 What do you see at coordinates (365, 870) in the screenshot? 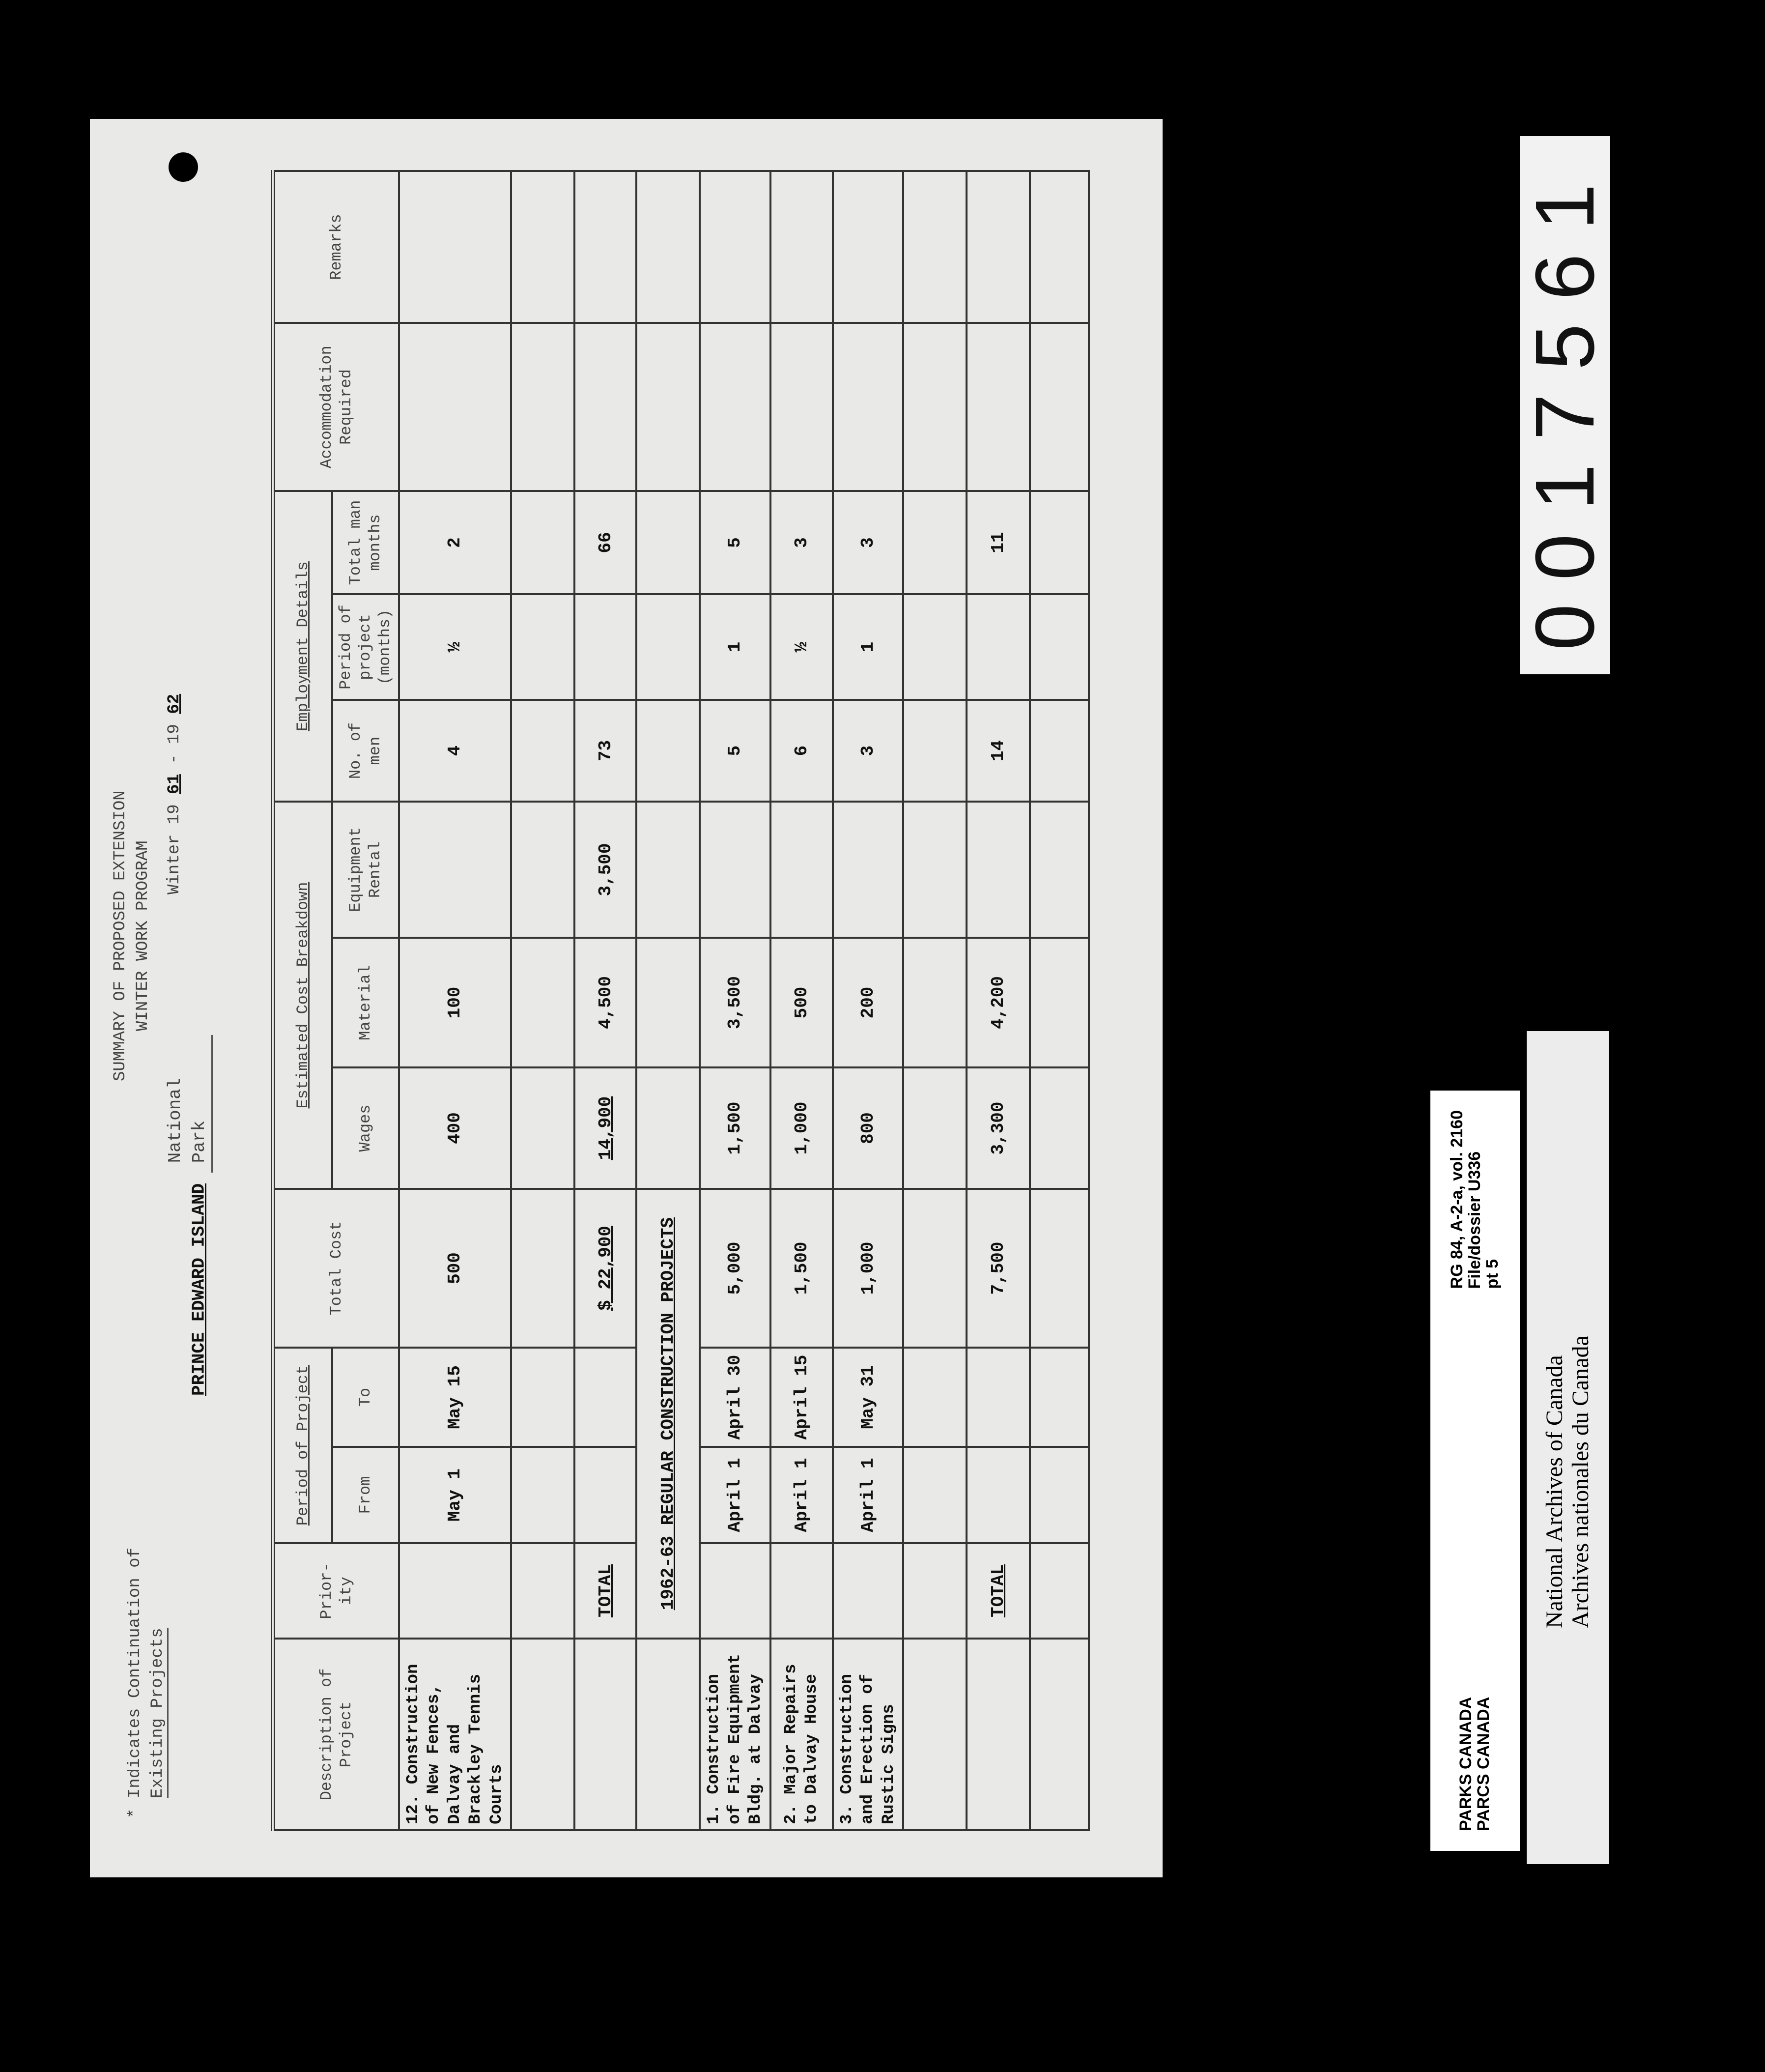
I see `header-equipment: Equipment Rental` at bounding box center [365, 870].